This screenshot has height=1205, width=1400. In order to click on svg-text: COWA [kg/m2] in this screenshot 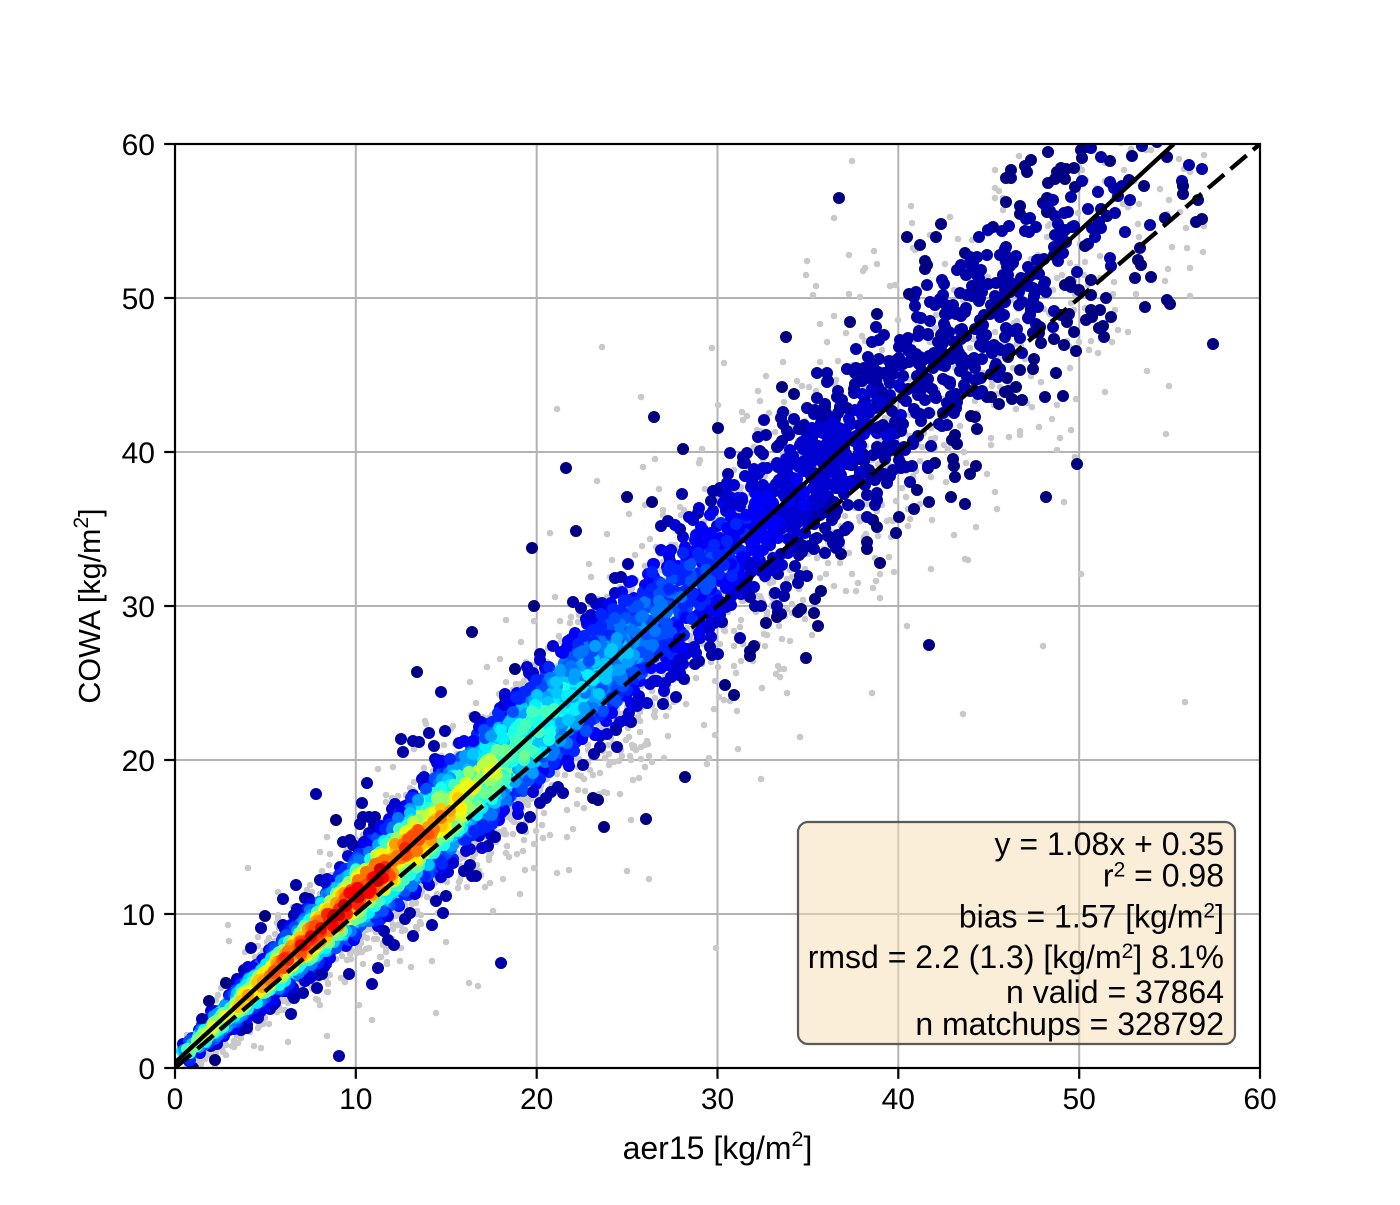, I will do `click(88, 605)`.